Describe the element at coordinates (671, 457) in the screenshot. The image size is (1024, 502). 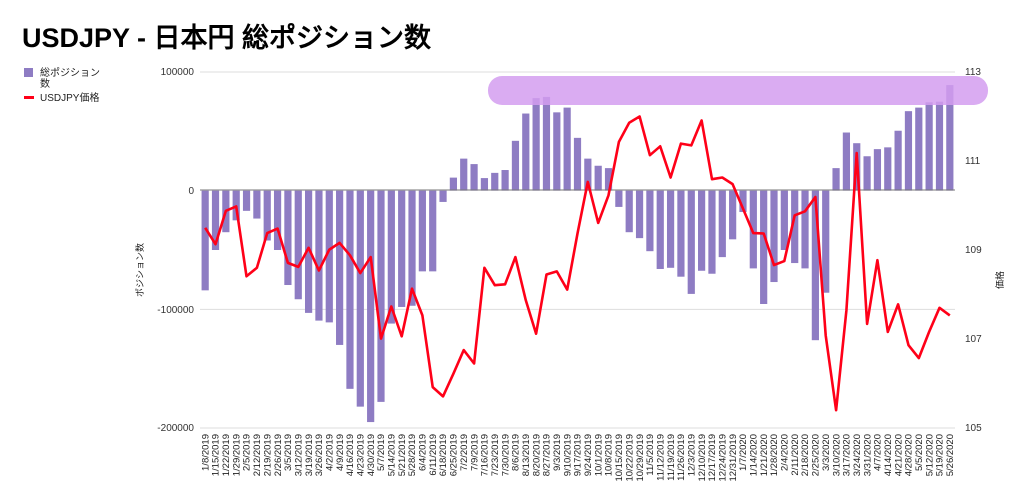
I see `x-tick-label: 11/19/2019` at that location.